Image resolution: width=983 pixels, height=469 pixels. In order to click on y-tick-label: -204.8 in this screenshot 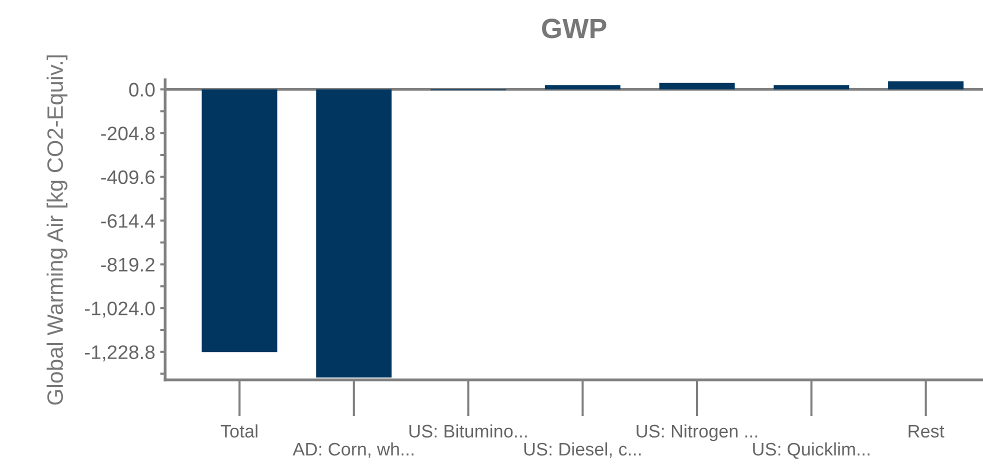, I will do `click(128, 133)`.